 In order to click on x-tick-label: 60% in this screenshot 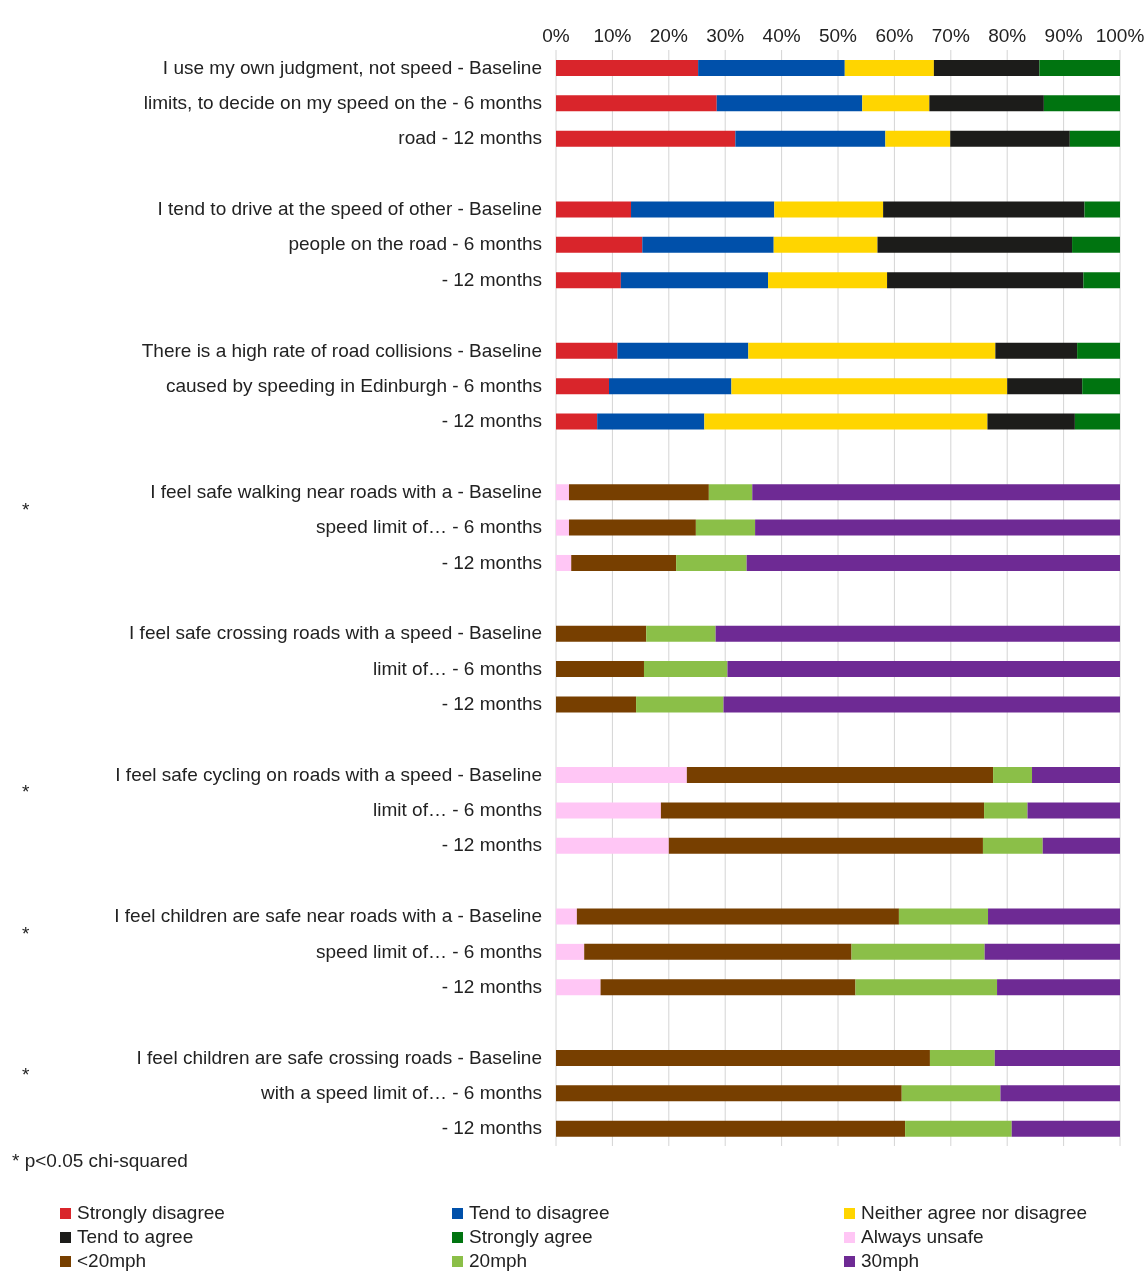, I will do `click(894, 35)`.